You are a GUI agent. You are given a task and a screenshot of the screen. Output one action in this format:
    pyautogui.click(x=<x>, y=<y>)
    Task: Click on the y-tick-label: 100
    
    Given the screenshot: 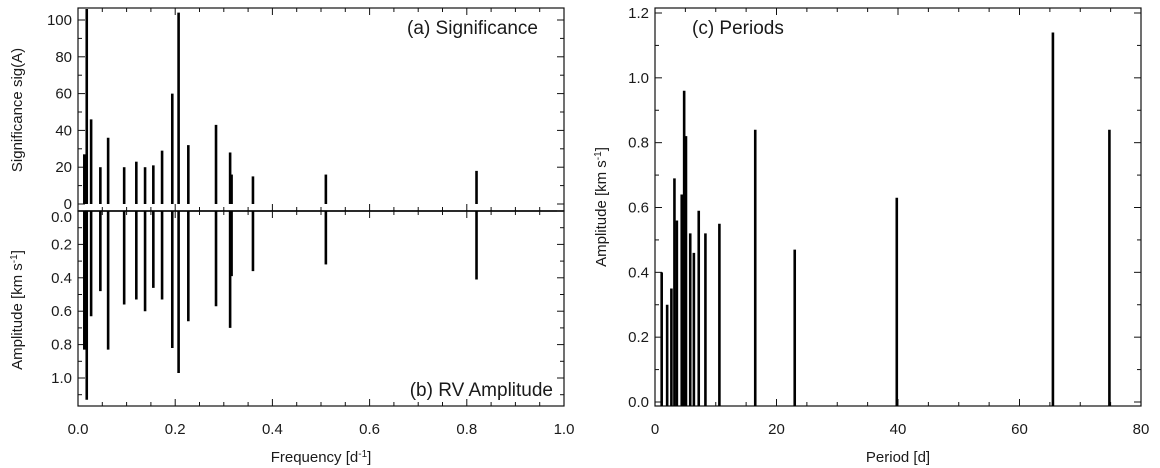 What is the action you would take?
    pyautogui.click(x=59, y=20)
    